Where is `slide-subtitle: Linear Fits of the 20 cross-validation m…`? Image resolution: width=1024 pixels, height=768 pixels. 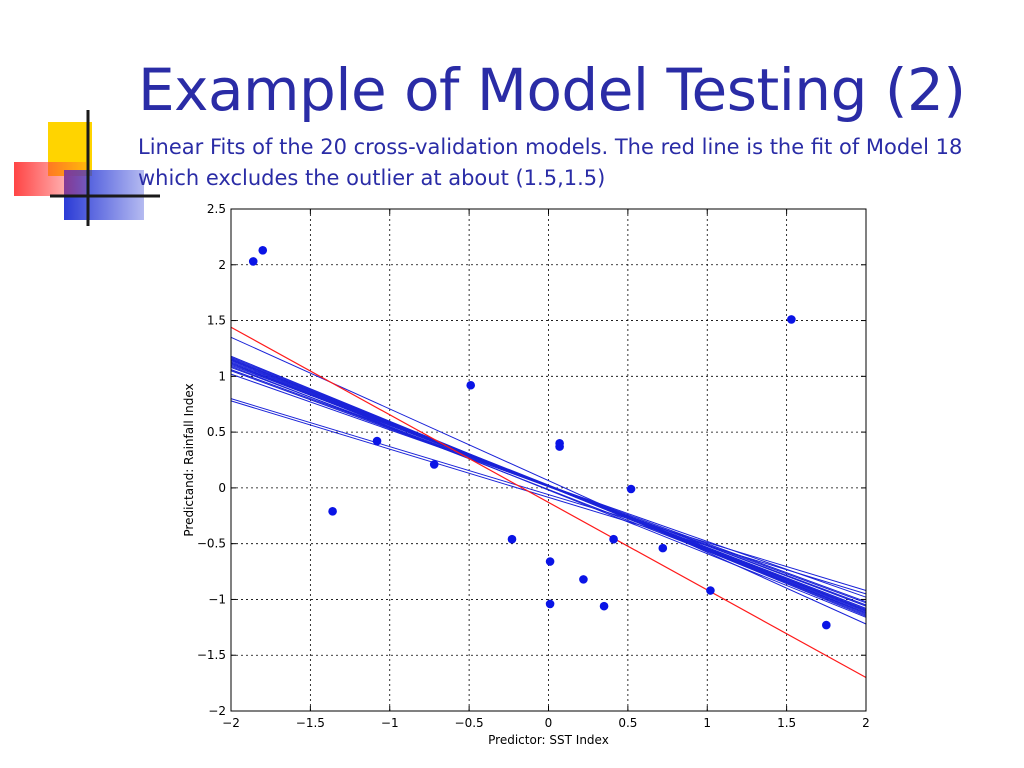
slide-subtitle: Linear Fits of the 20 cross-validation m… is located at coordinates (550, 162).